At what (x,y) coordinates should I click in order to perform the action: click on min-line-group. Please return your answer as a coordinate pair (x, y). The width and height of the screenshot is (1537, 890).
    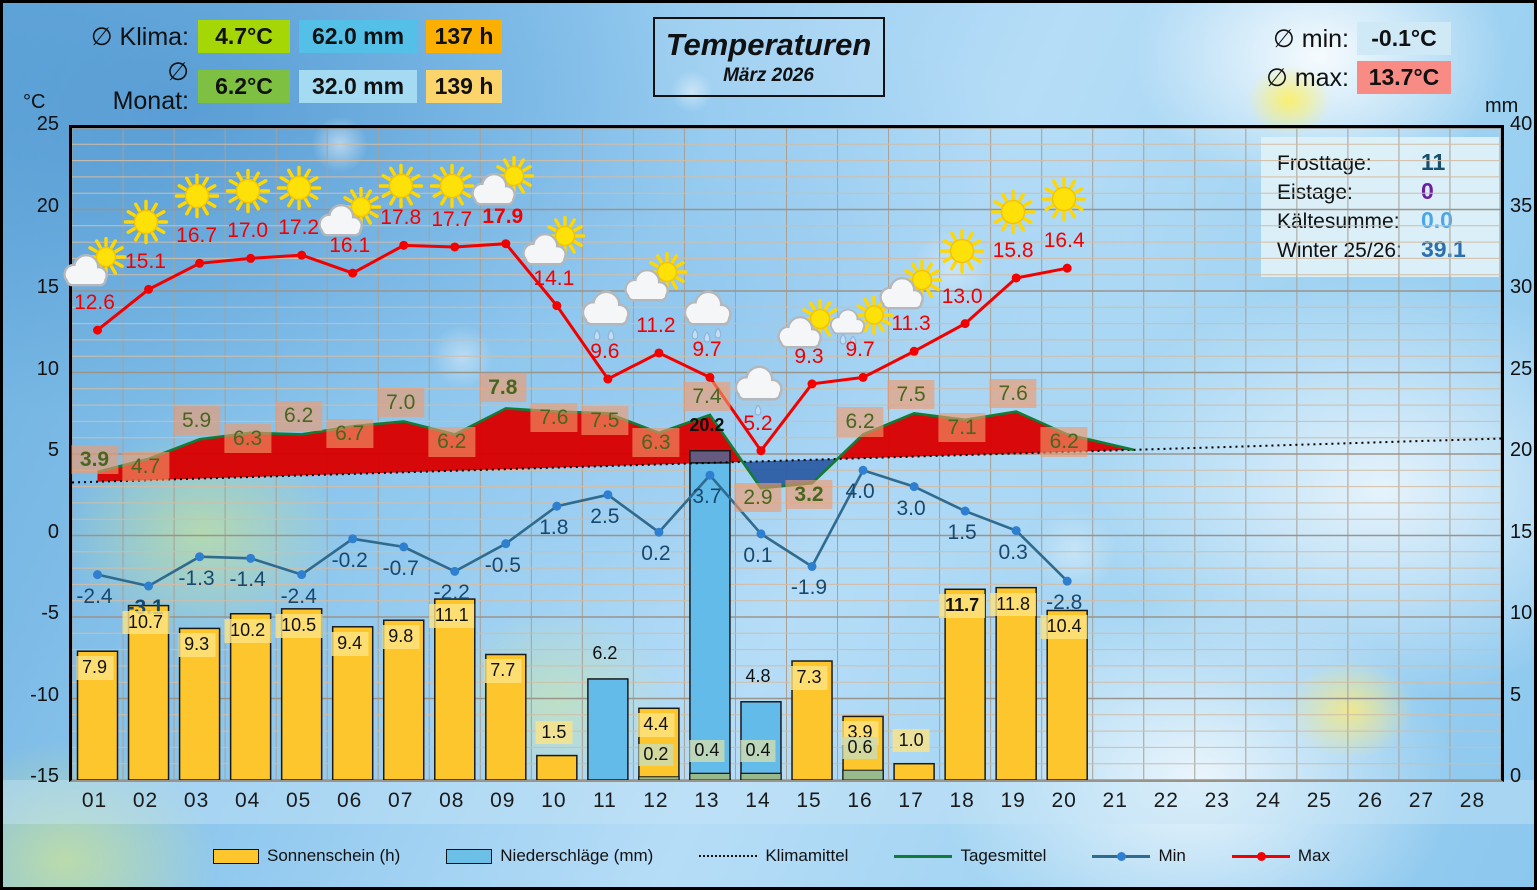
    Looking at the image, I should click on (582, 528).